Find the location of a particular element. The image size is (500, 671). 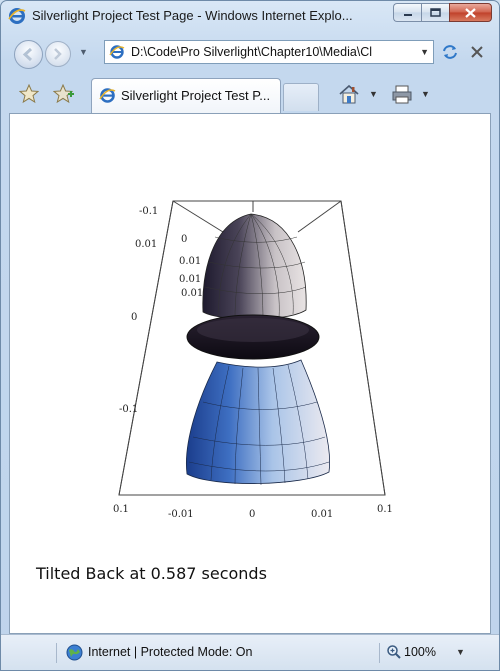

home-icon is located at coordinates (349, 94).